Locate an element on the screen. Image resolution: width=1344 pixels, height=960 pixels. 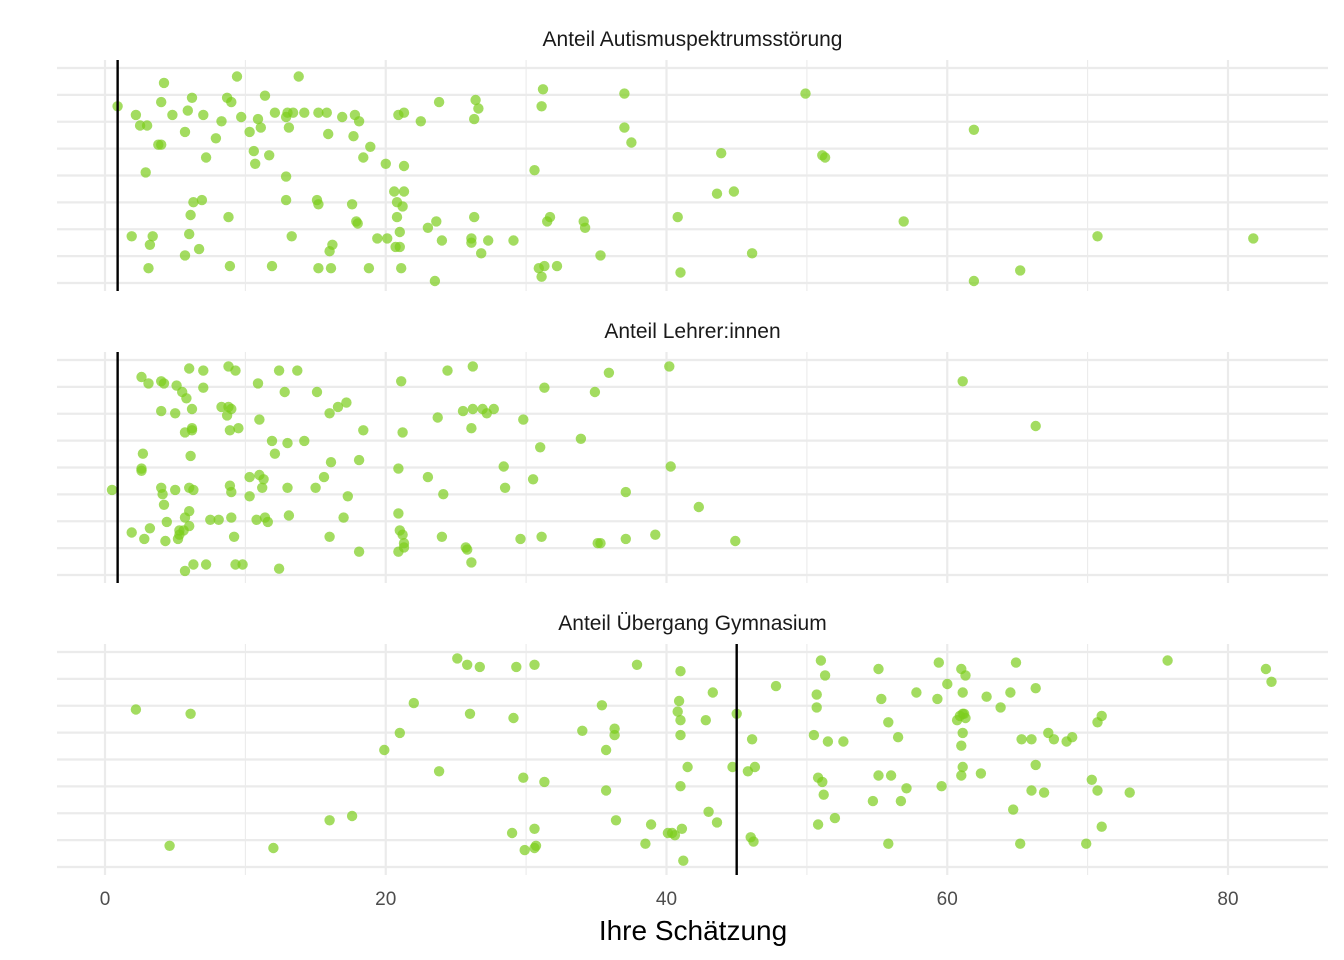
x-tick-label: 80 is located at coordinates (1227, 899).